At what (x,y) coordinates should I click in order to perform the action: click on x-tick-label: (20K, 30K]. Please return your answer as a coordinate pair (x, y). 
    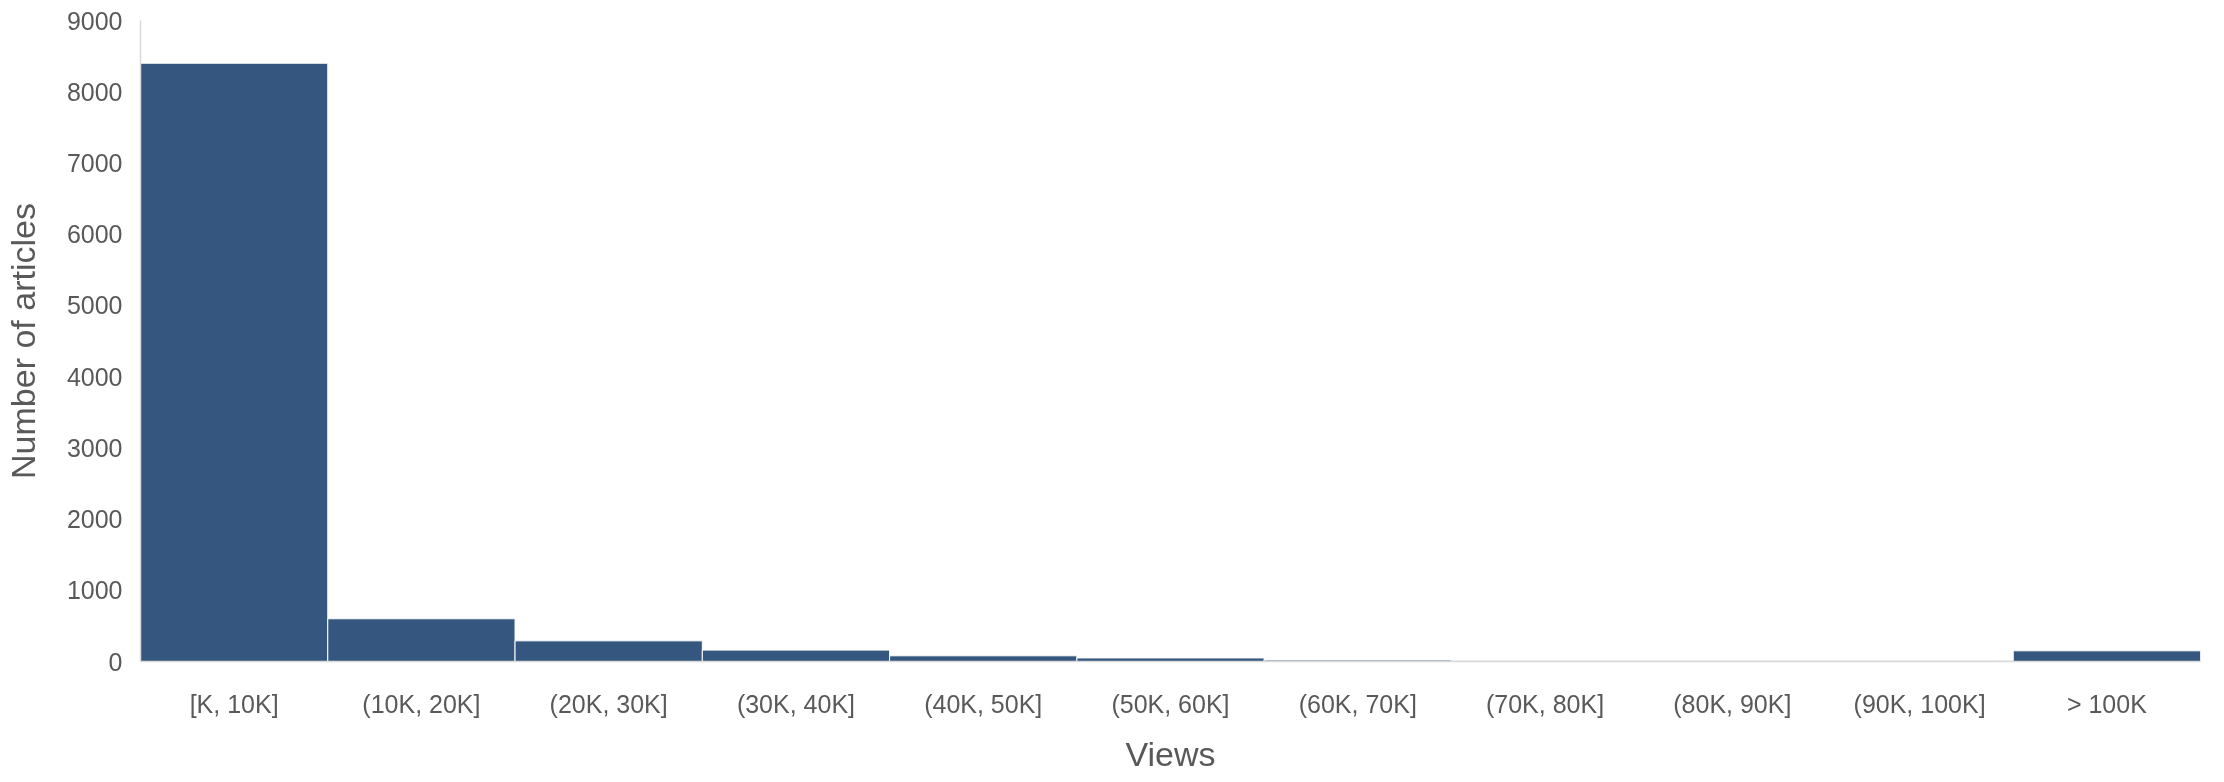
    Looking at the image, I should click on (608, 703).